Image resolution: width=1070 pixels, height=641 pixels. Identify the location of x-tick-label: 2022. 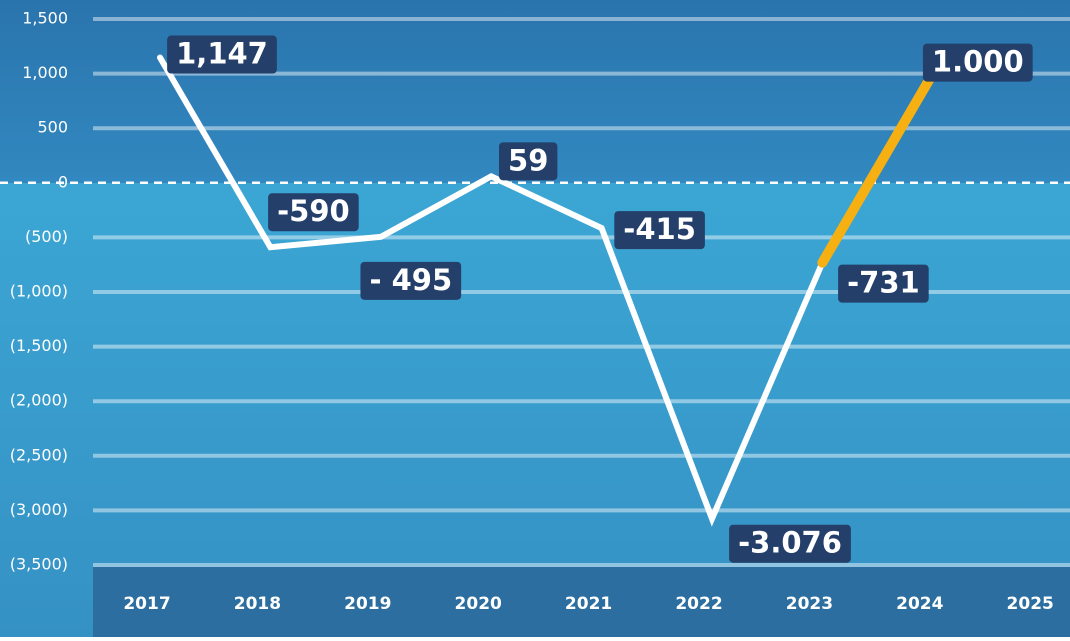
(698, 604).